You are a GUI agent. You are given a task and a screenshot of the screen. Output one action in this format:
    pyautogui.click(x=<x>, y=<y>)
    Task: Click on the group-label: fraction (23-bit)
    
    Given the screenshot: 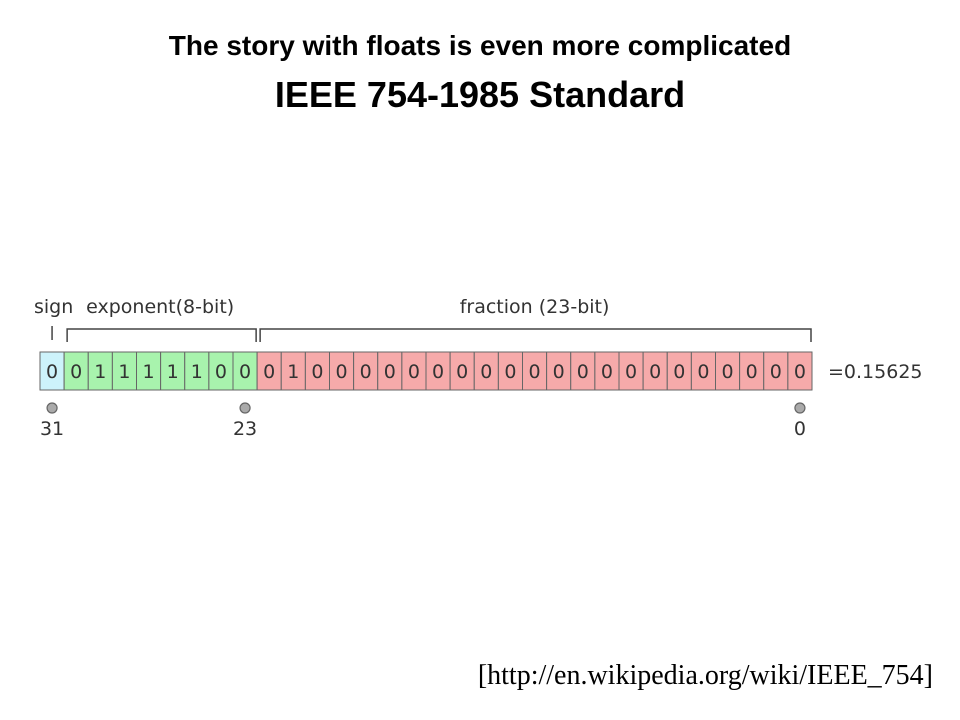 What is the action you would take?
    pyautogui.click(x=535, y=307)
    